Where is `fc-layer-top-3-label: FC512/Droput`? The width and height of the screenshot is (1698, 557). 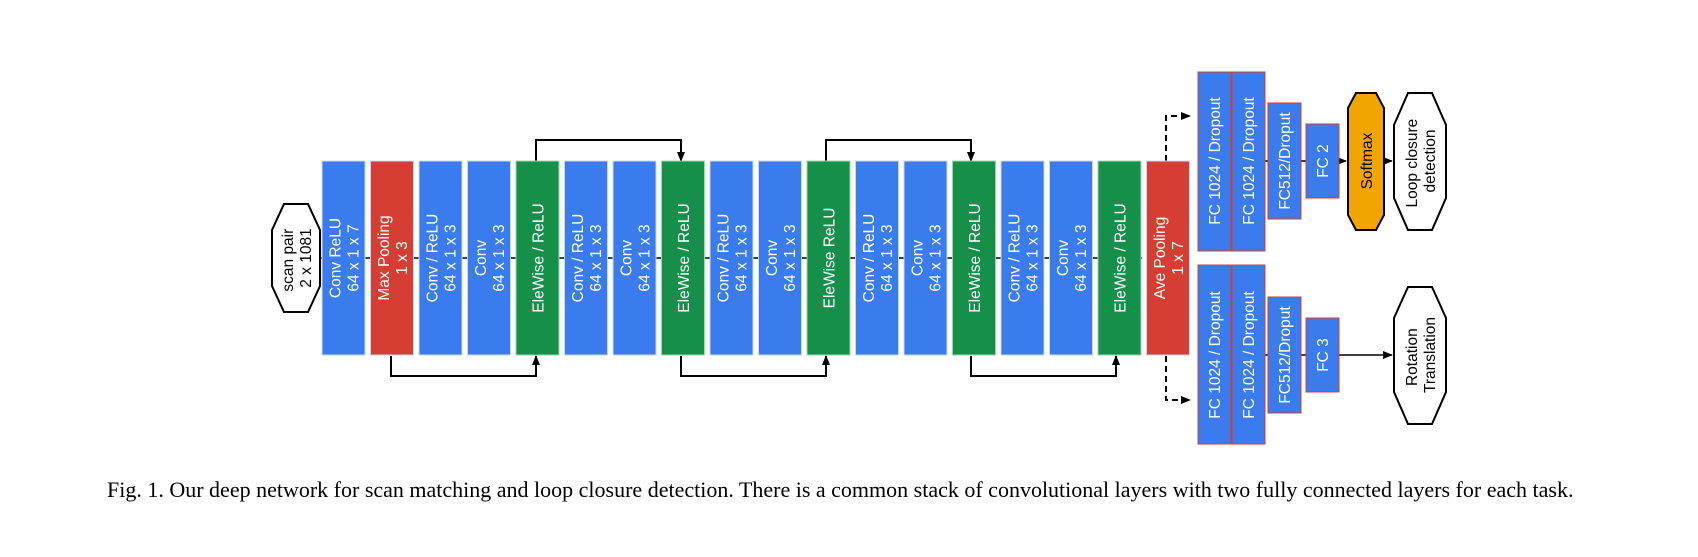 fc-layer-top-3-label: FC512/Droput is located at coordinates (1285, 161).